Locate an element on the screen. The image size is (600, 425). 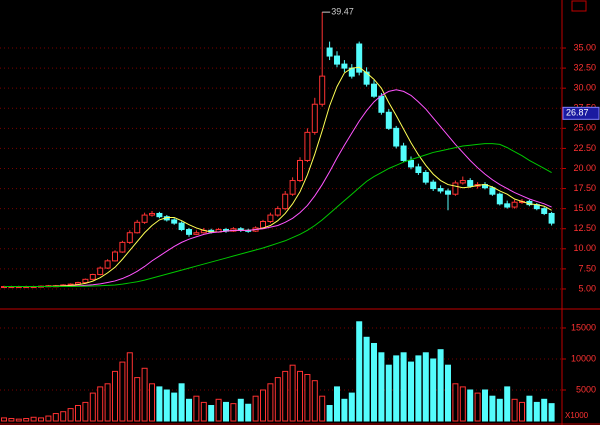
peak-label: 39.47 is located at coordinates (342, 12).